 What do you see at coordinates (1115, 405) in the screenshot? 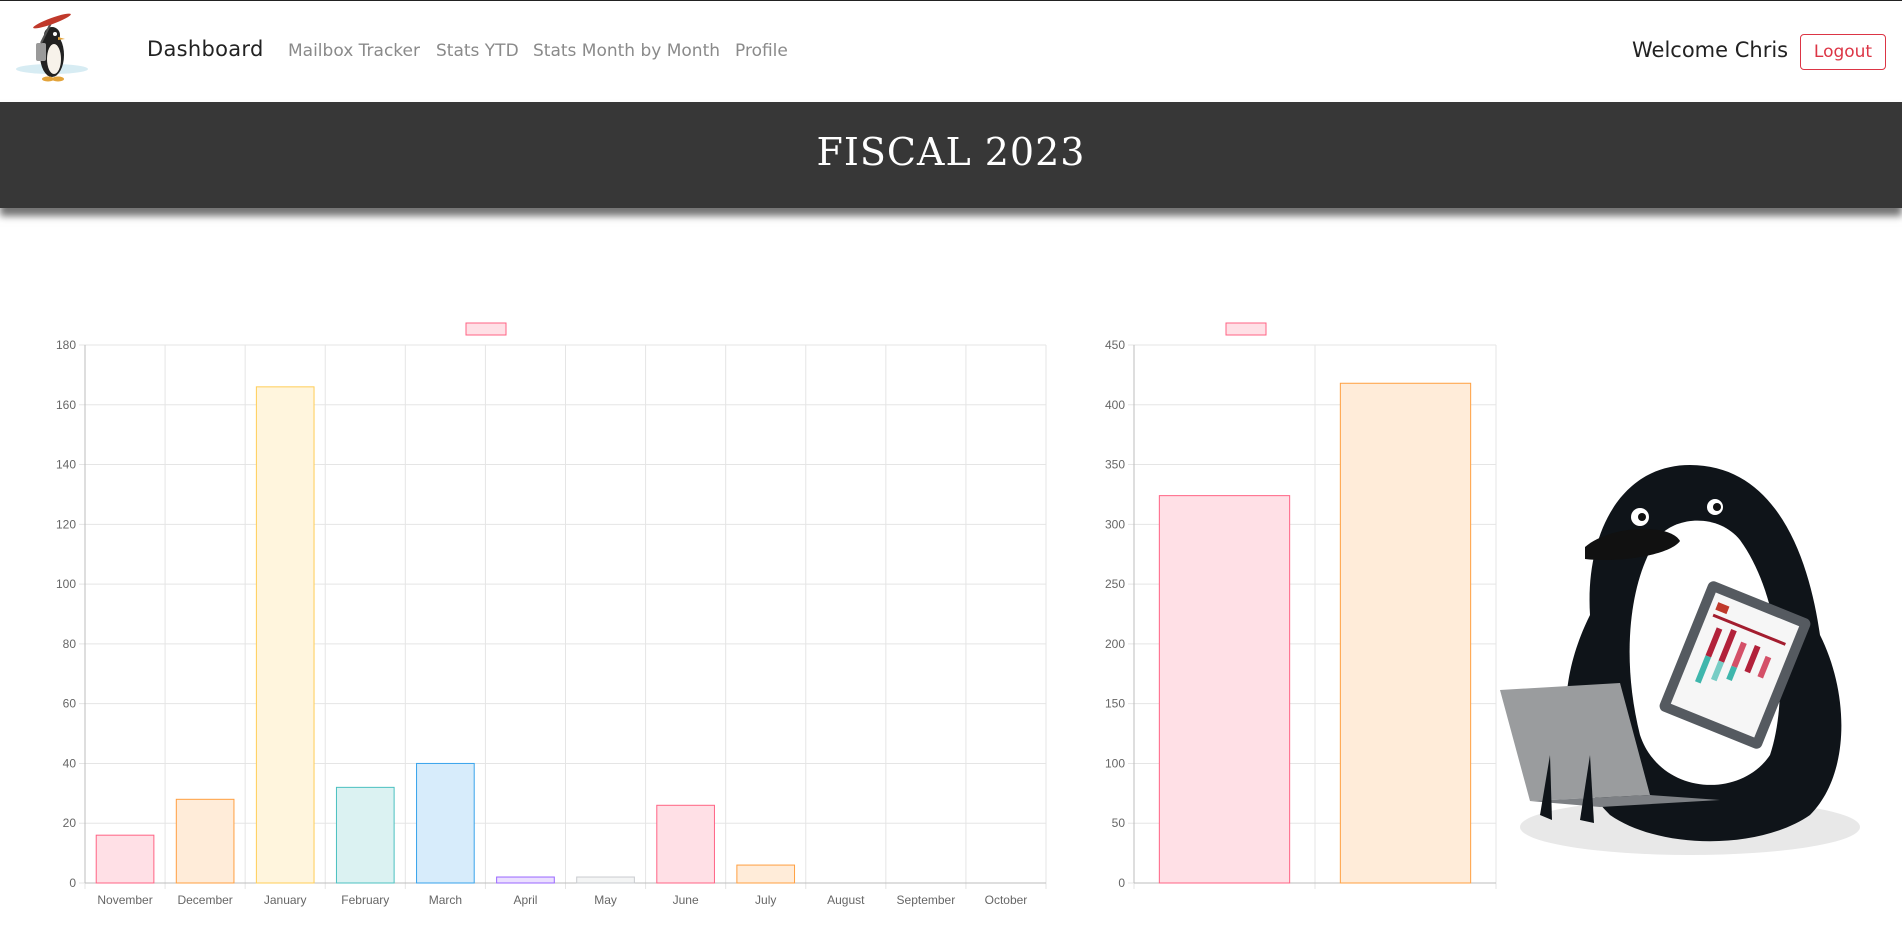
I see `totals-chart-y-tick-label: 400` at bounding box center [1115, 405].